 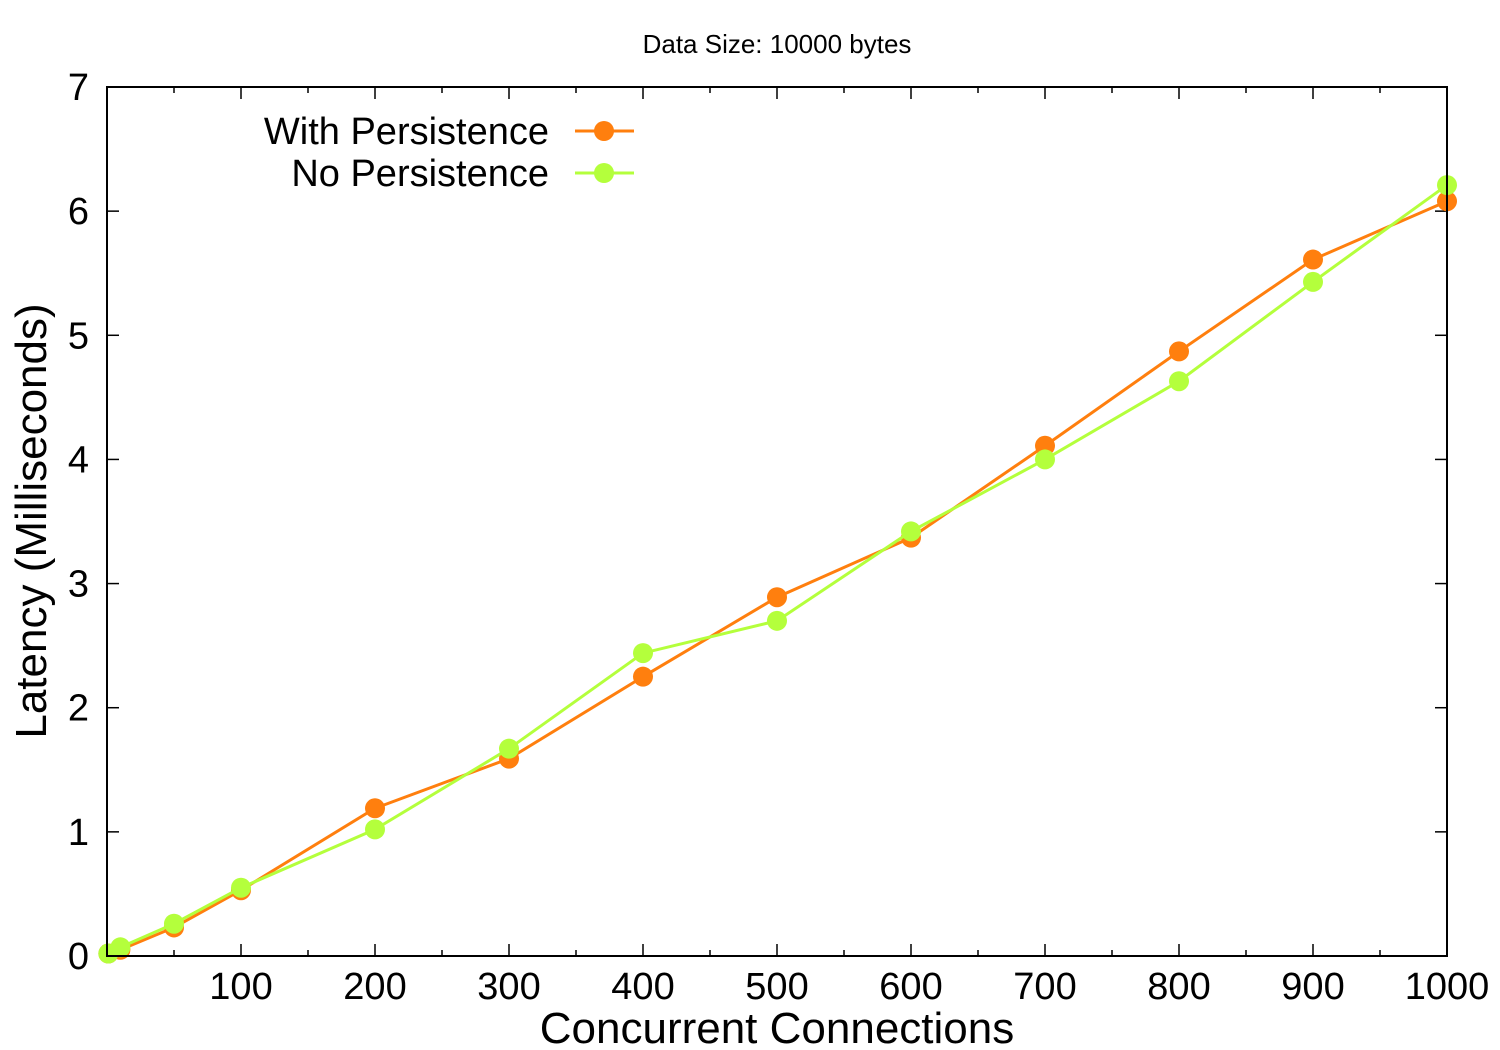 What do you see at coordinates (642, 987) in the screenshot?
I see `x-tick-label: 400` at bounding box center [642, 987].